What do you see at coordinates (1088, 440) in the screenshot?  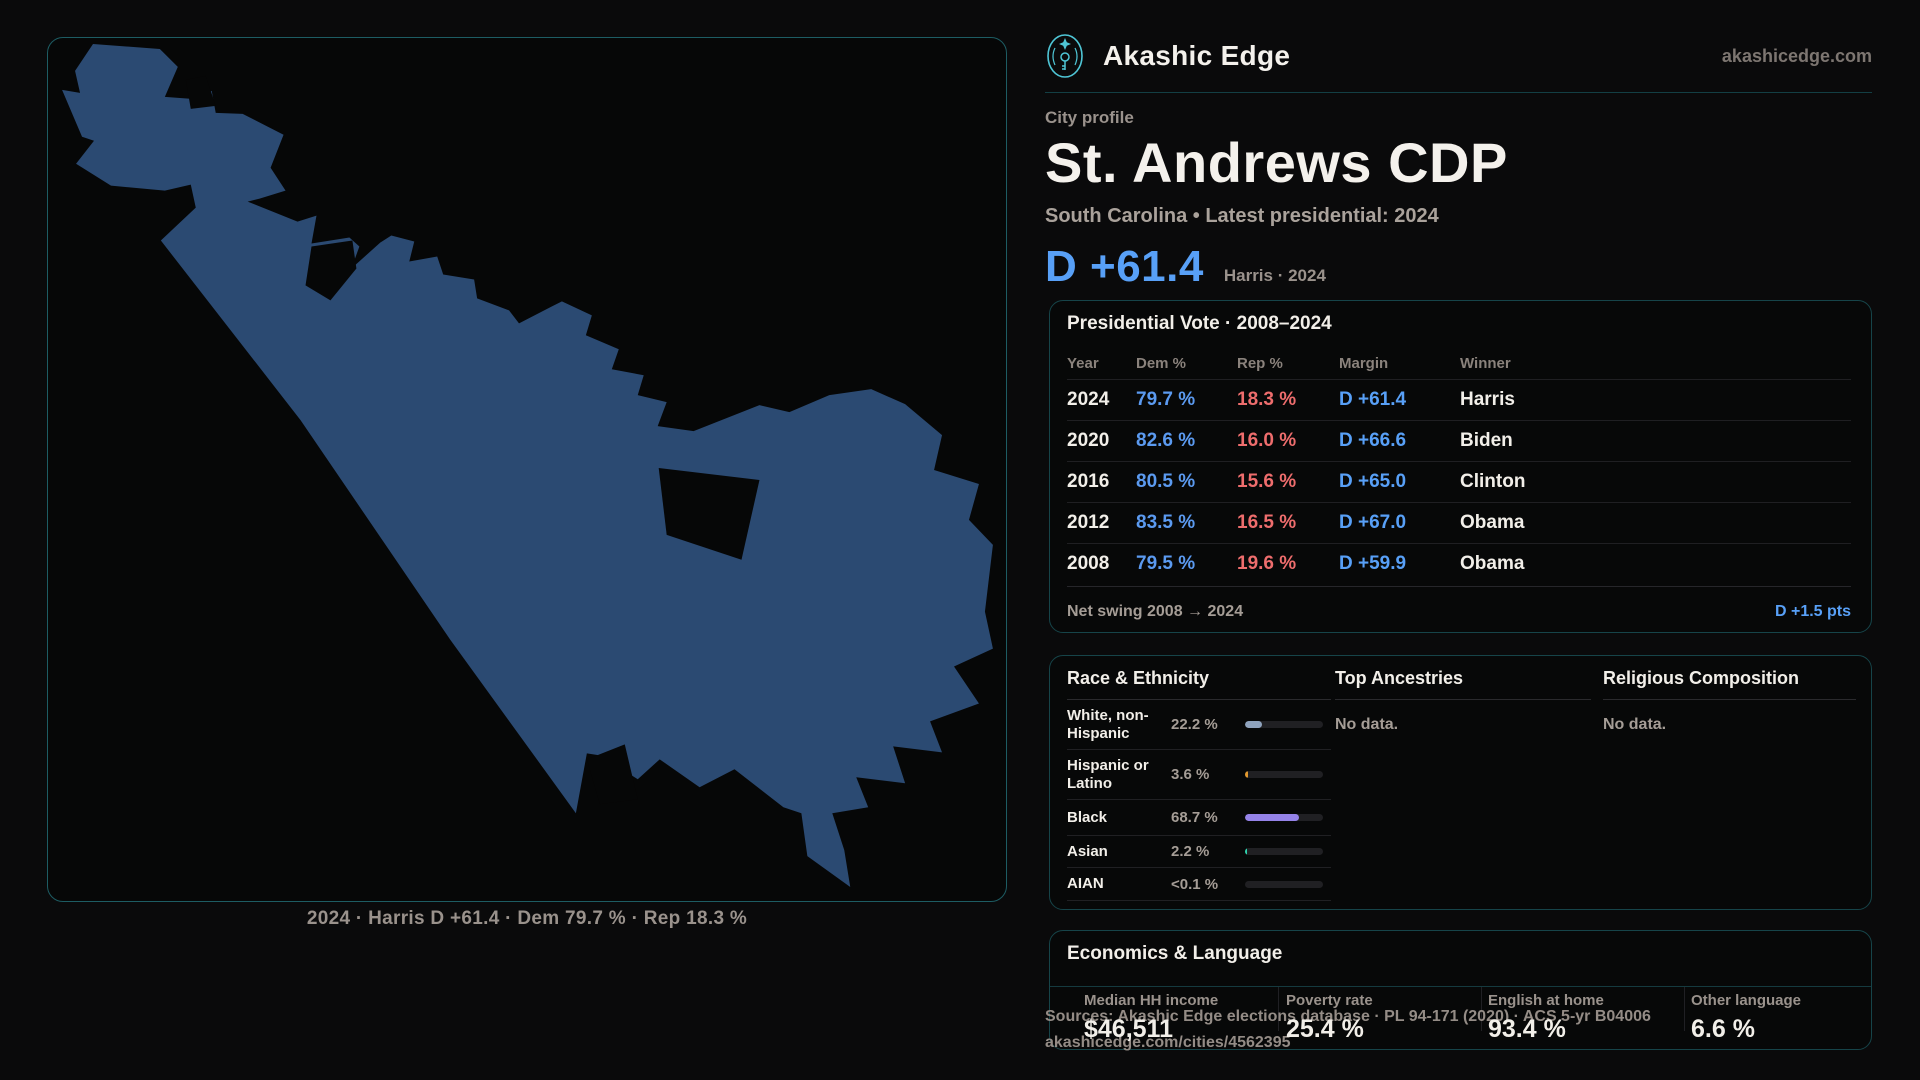 I see `cell-year: 2020` at bounding box center [1088, 440].